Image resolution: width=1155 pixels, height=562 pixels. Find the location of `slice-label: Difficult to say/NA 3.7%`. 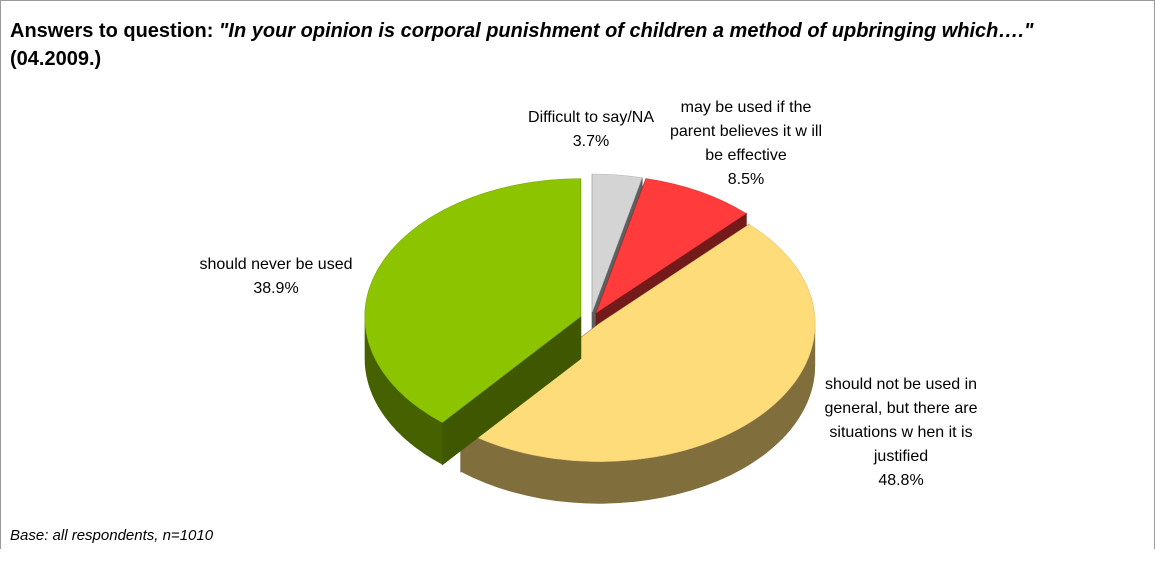

slice-label: Difficult to say/NA 3.7% is located at coordinates (591, 130).